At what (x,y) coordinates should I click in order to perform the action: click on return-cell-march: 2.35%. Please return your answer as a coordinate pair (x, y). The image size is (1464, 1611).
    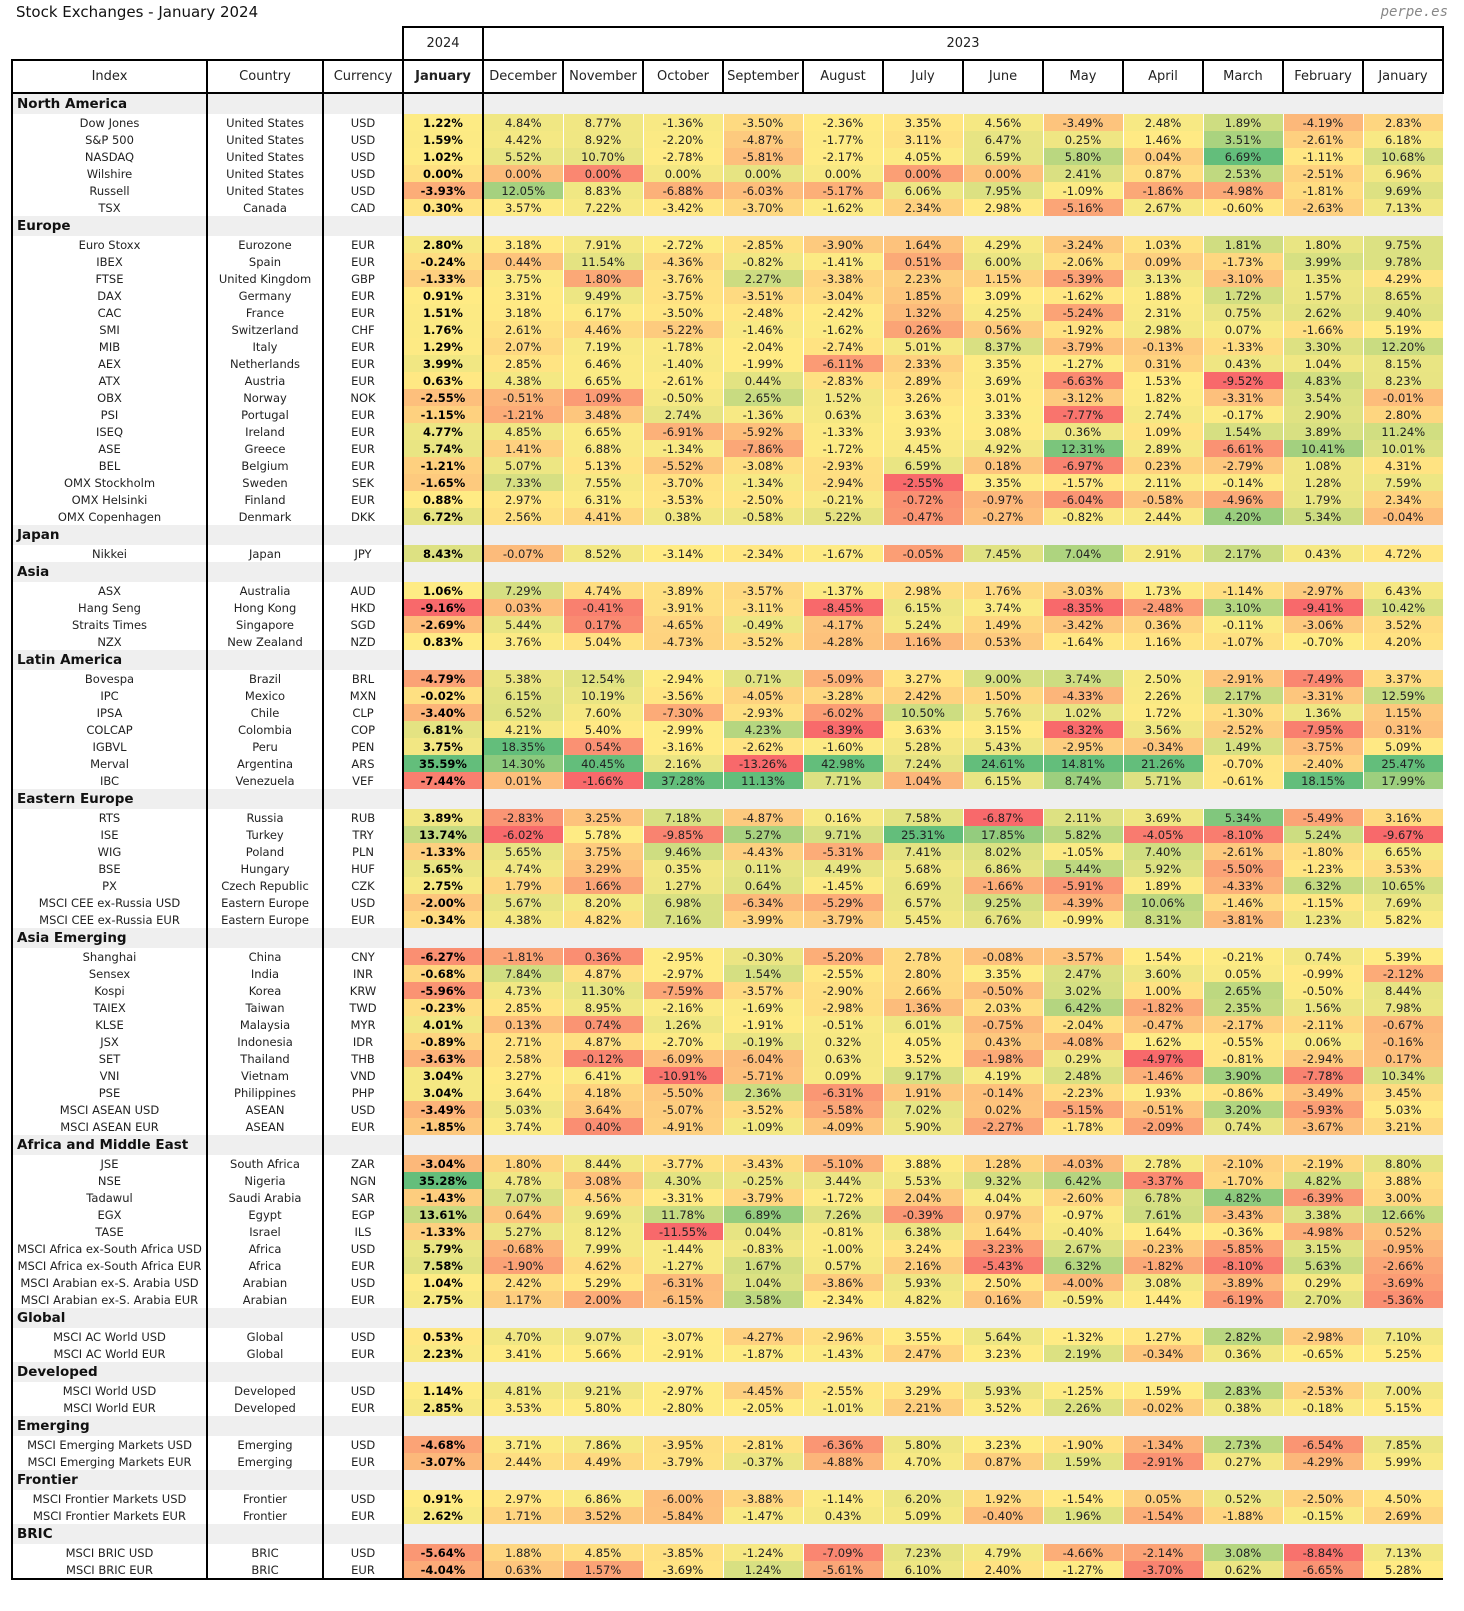
    Looking at the image, I should click on (1242, 1007).